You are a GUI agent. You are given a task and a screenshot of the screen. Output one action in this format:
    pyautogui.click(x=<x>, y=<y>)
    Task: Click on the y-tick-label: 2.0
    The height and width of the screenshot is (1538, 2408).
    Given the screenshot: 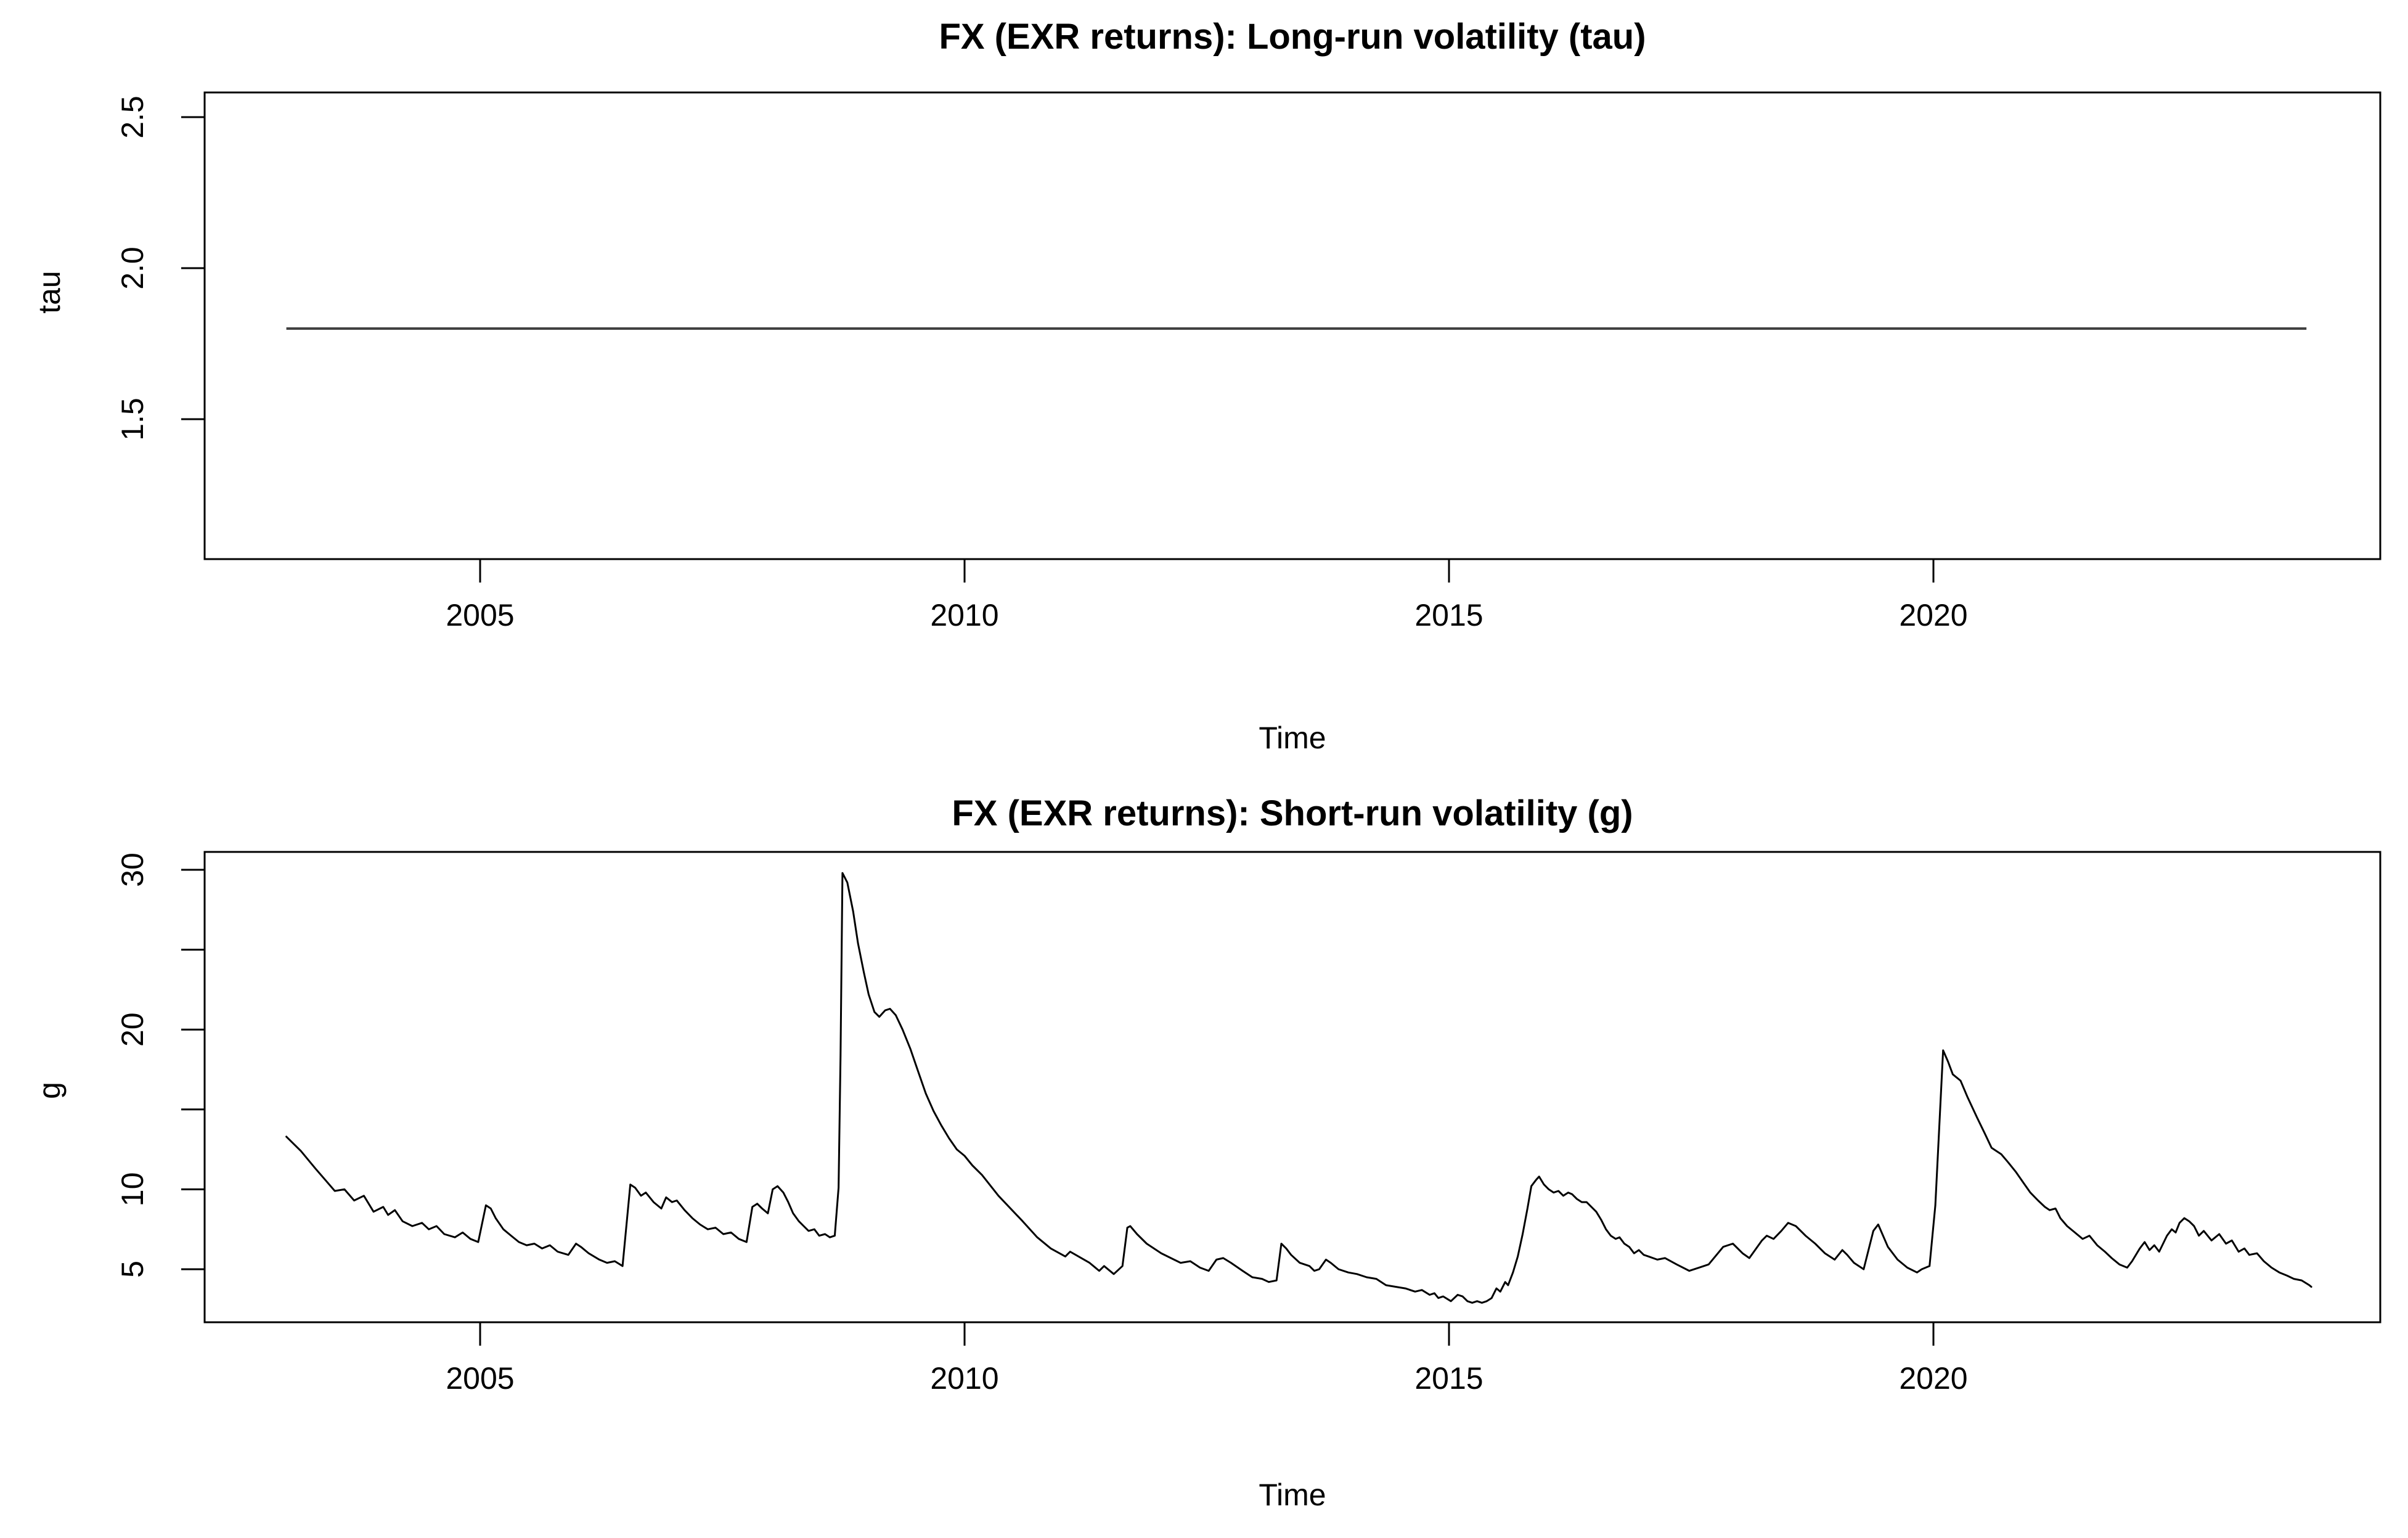 What is the action you would take?
    pyautogui.click(x=132, y=268)
    